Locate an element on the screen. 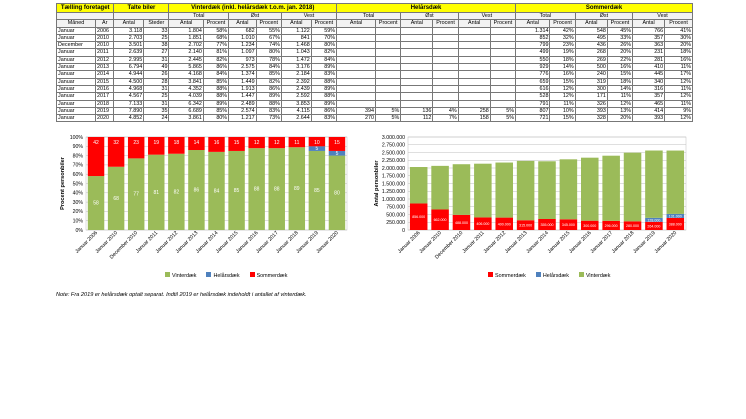 This screenshot has width=746, height=419. cell-s-tot-p: 32% is located at coordinates (562, 38).